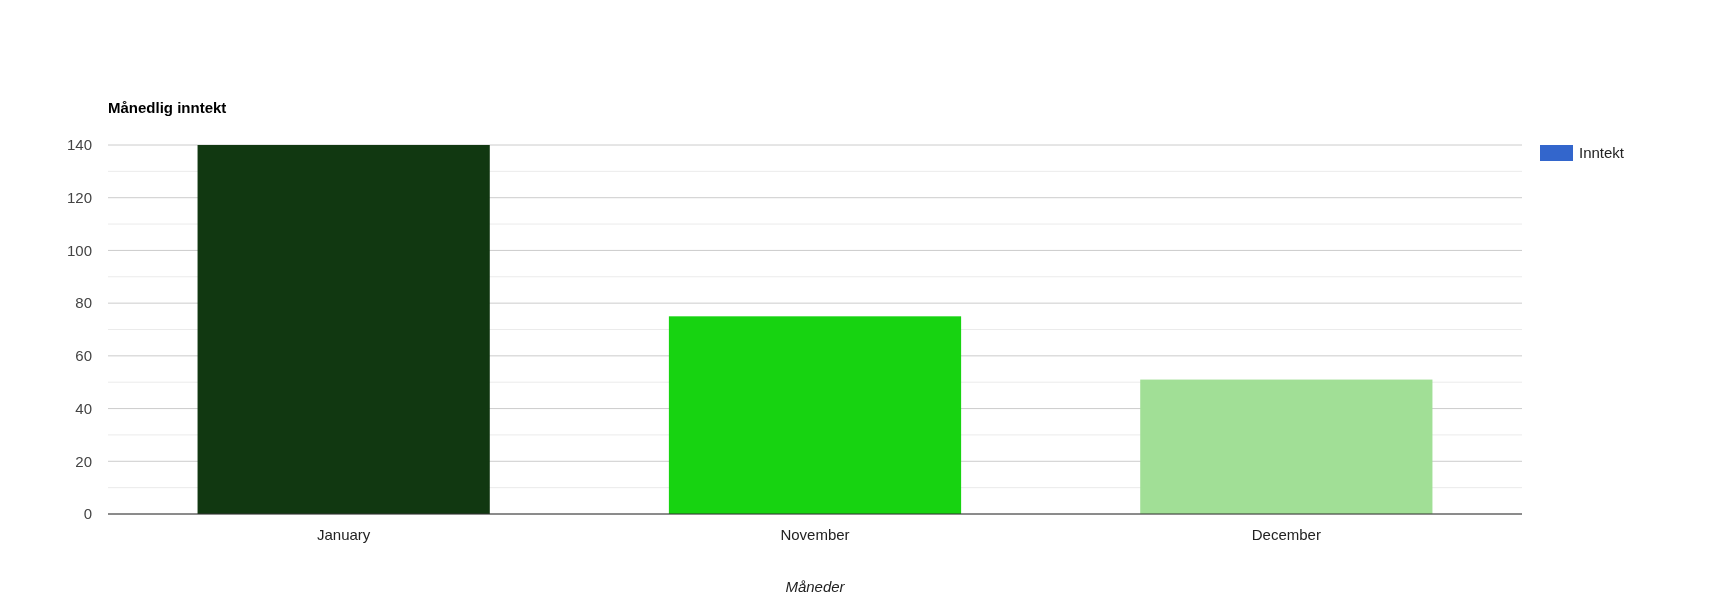  What do you see at coordinates (815, 586) in the screenshot?
I see `x-axis-title: Måneder` at bounding box center [815, 586].